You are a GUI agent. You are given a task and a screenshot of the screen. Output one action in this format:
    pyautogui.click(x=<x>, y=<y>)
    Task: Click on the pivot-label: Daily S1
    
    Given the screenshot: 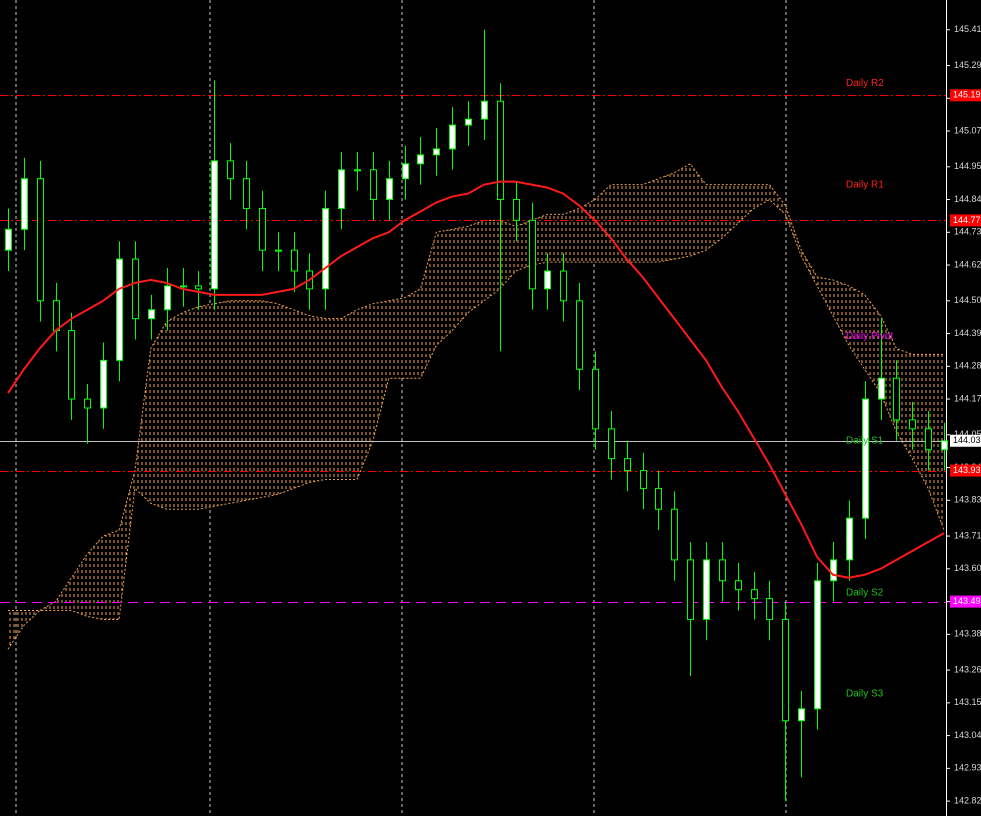 What is the action you would take?
    pyautogui.click(x=865, y=440)
    